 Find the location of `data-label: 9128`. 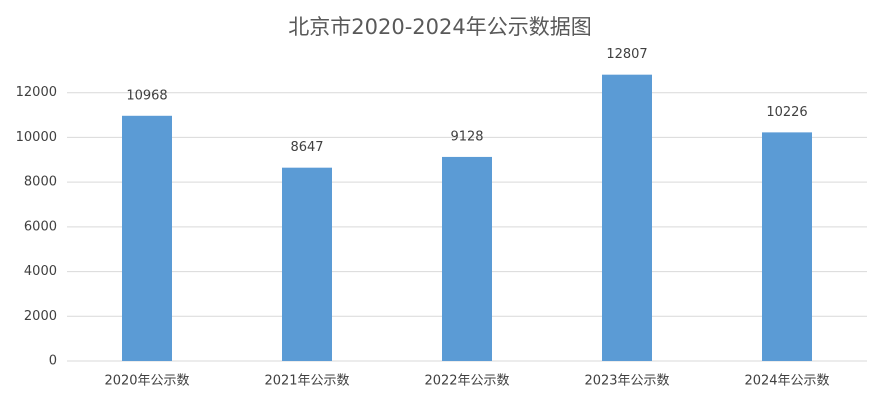

data-label: 9128 is located at coordinates (466, 136).